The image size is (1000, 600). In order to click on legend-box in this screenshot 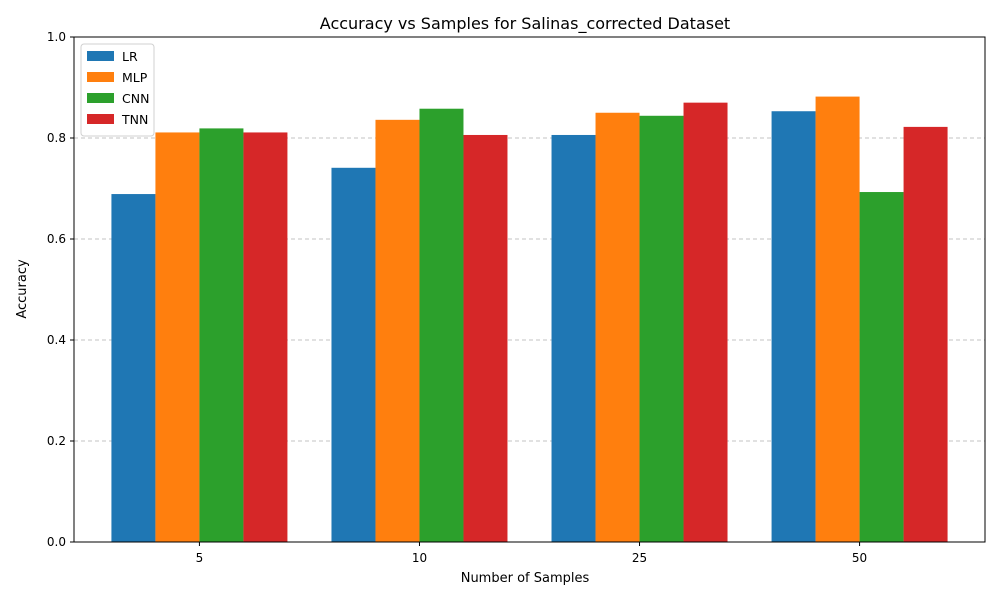, I will do `click(117, 90)`.